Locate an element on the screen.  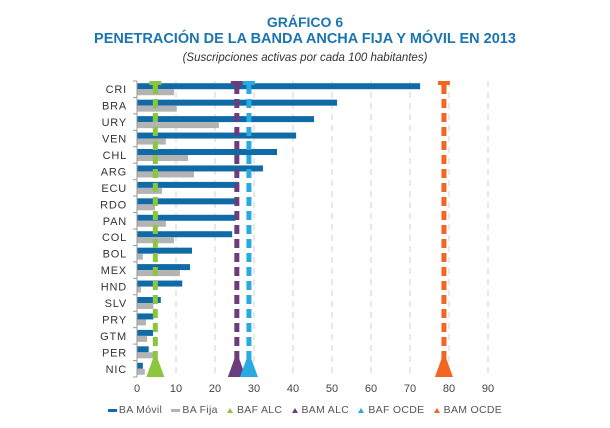
y-category-label: RDO is located at coordinates (113, 205).